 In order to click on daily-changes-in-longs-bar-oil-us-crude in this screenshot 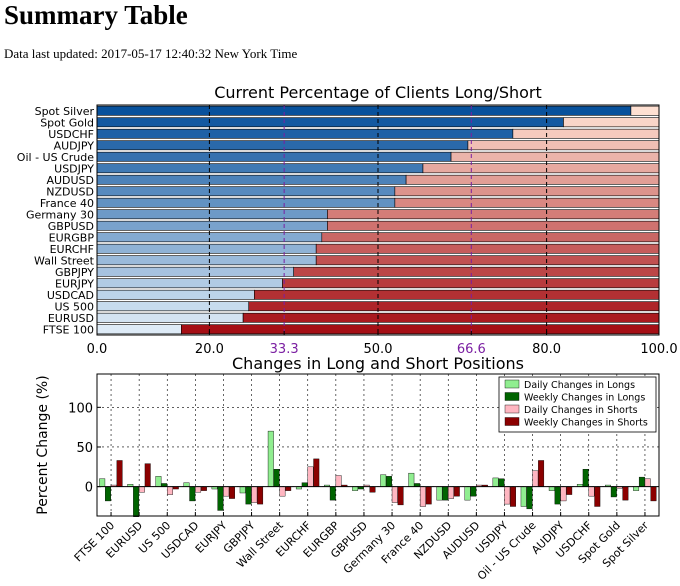, I will do `click(523, 496)`.